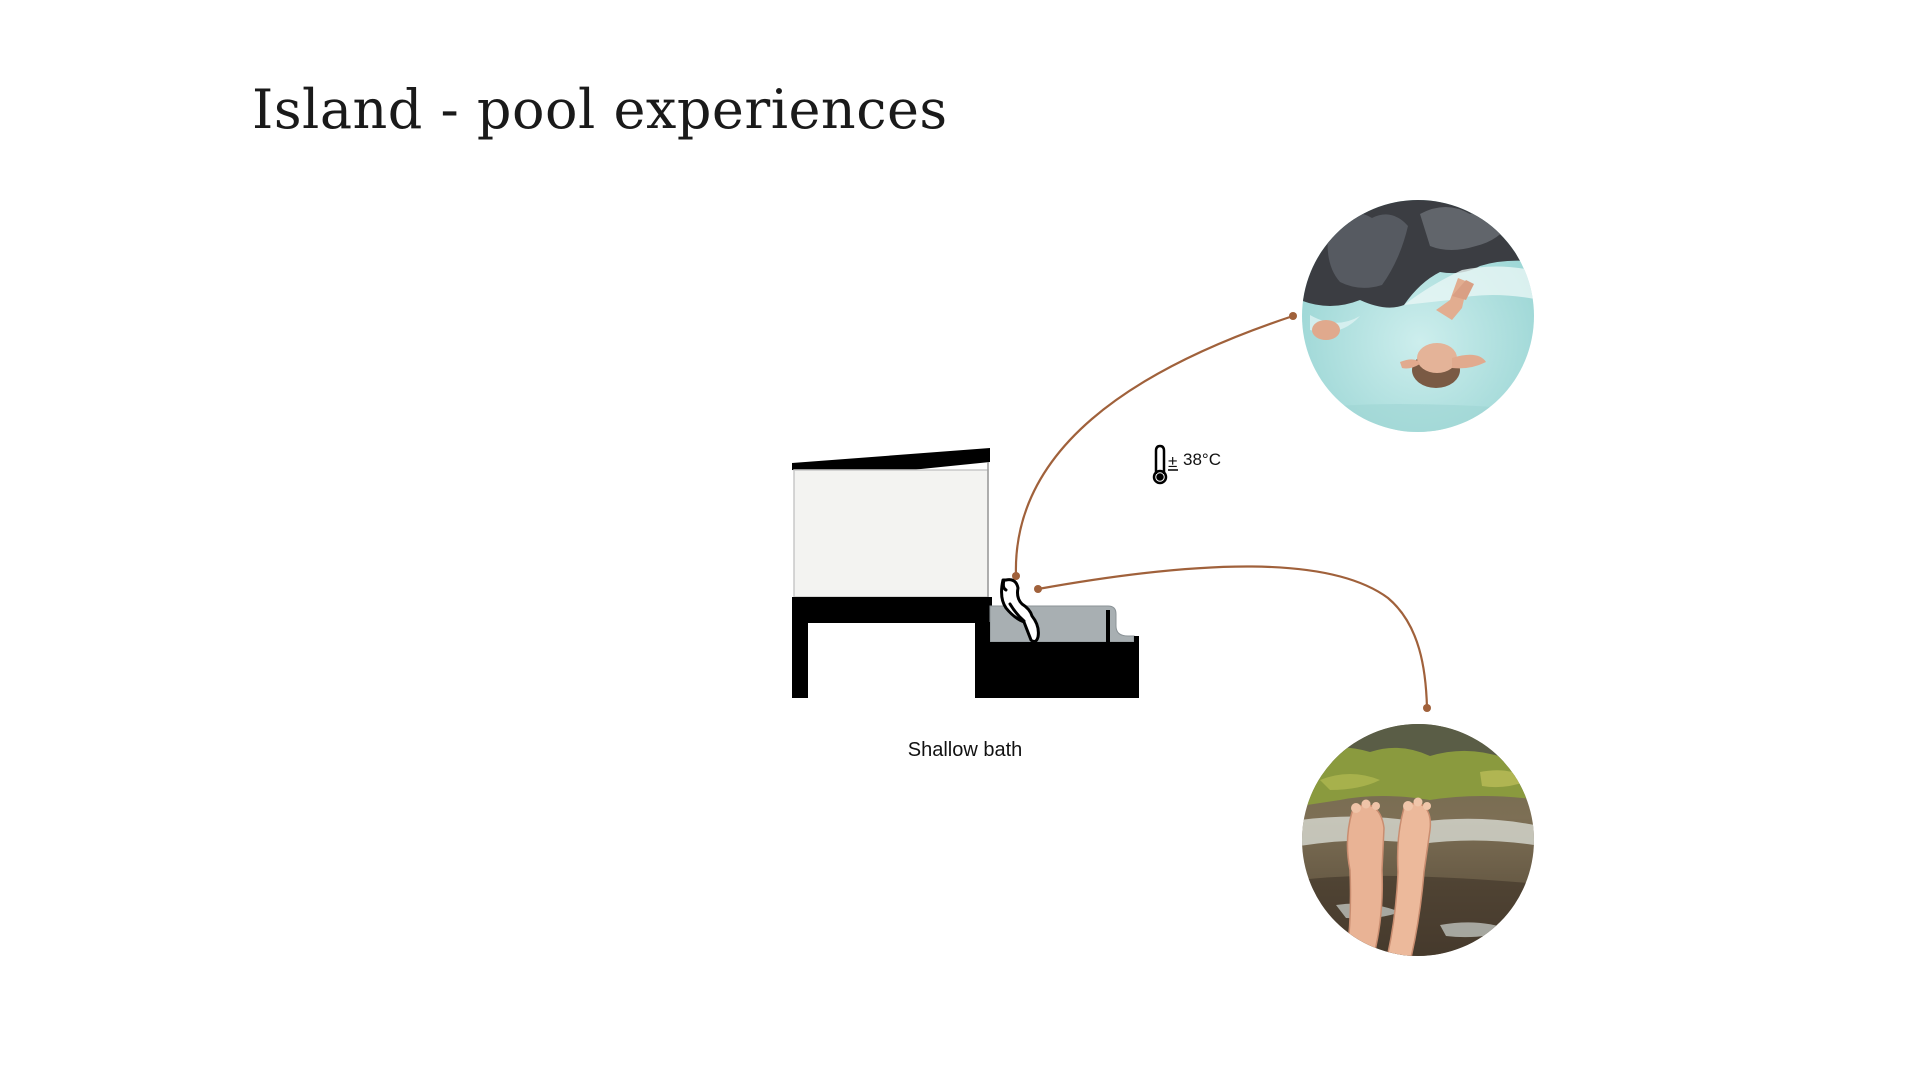 The height and width of the screenshot is (1080, 1920). I want to click on glass-wall, so click(891, 533).